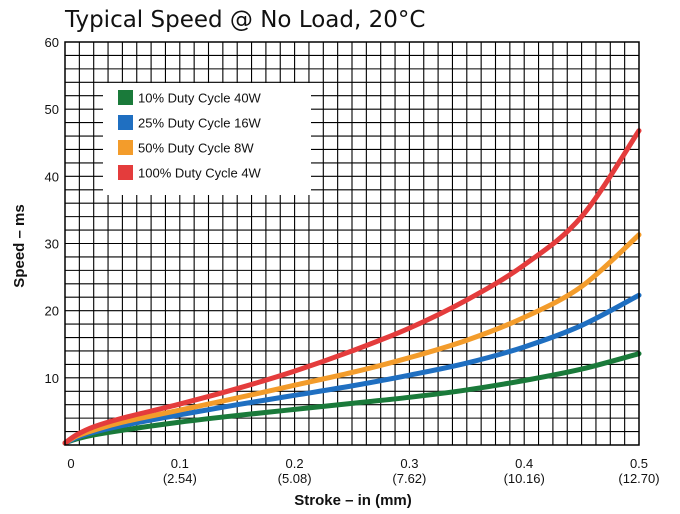  I want to click on x-axis-label: Stroke – in (mm), so click(353, 500).